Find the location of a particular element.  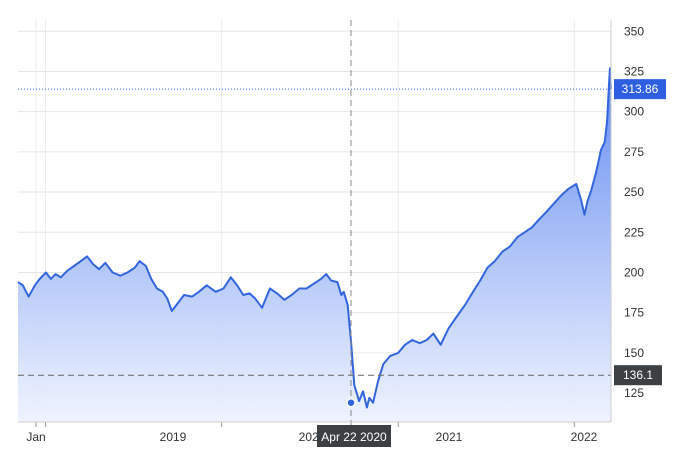

y-tick-label: 350 is located at coordinates (634, 31).